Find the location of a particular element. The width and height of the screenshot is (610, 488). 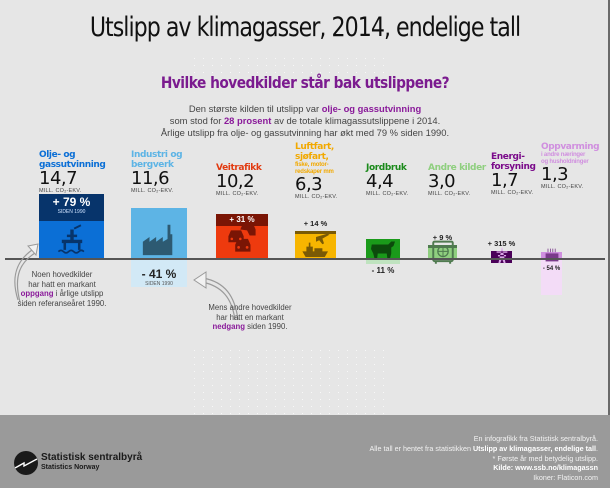

factory-icon is located at coordinates (159, 238).